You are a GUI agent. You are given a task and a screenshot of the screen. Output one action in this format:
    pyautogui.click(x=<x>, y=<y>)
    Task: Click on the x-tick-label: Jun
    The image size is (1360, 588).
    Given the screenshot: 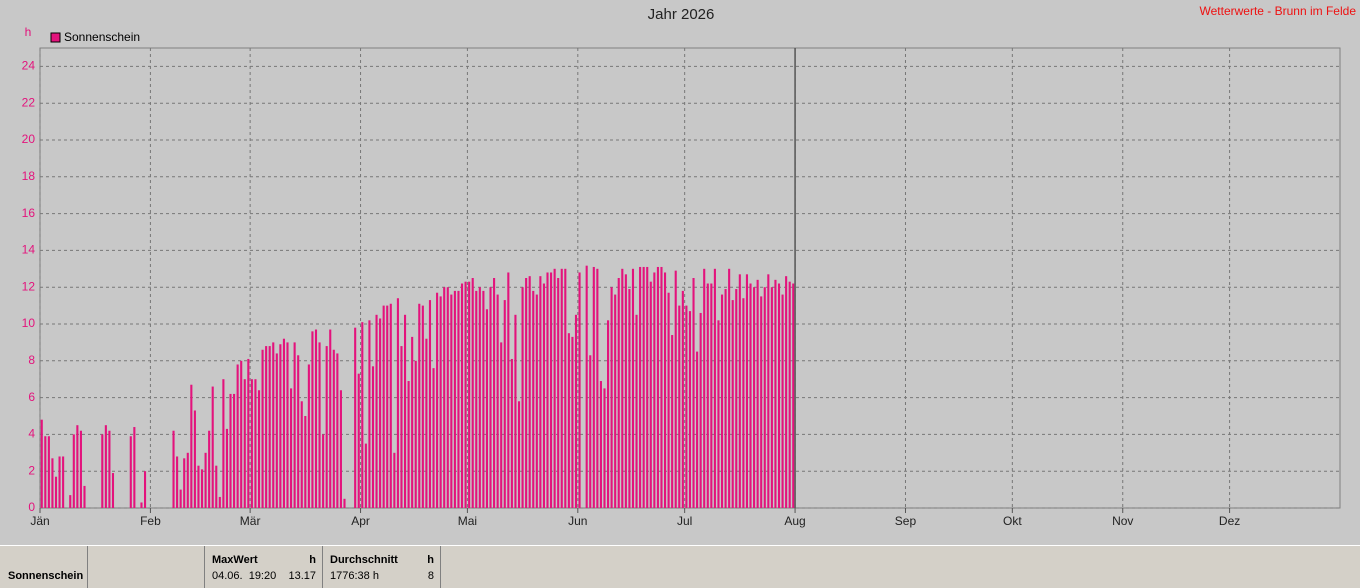 What is the action you would take?
    pyautogui.click(x=577, y=521)
    